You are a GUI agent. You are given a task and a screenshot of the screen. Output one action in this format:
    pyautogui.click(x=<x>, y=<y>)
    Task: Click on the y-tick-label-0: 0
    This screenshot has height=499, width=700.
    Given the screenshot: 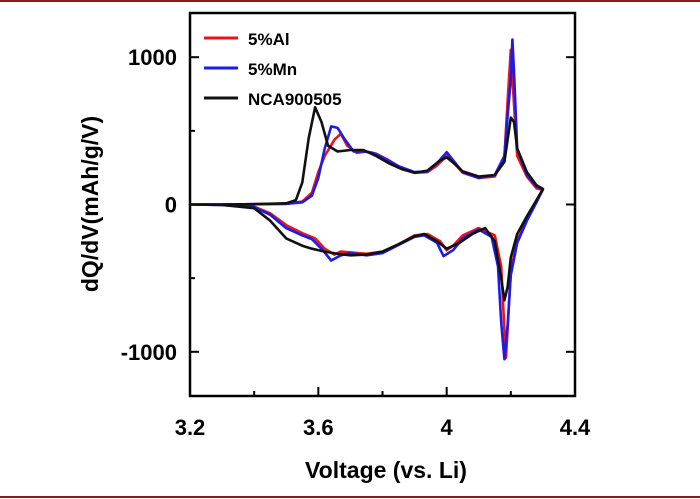 What is the action you would take?
    pyautogui.click(x=171, y=205)
    